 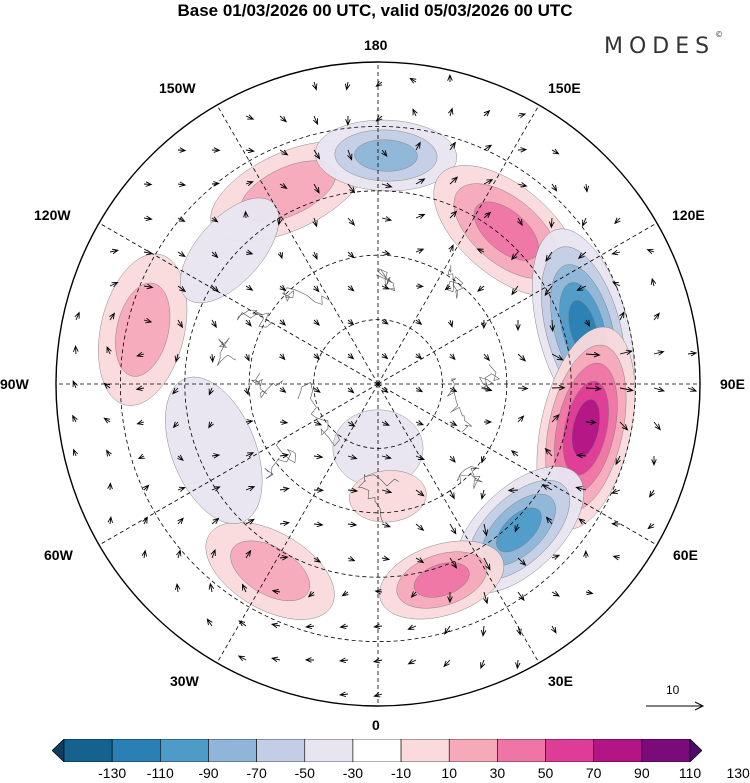 I want to click on colorbar-tick-label: 10, so click(x=449, y=773).